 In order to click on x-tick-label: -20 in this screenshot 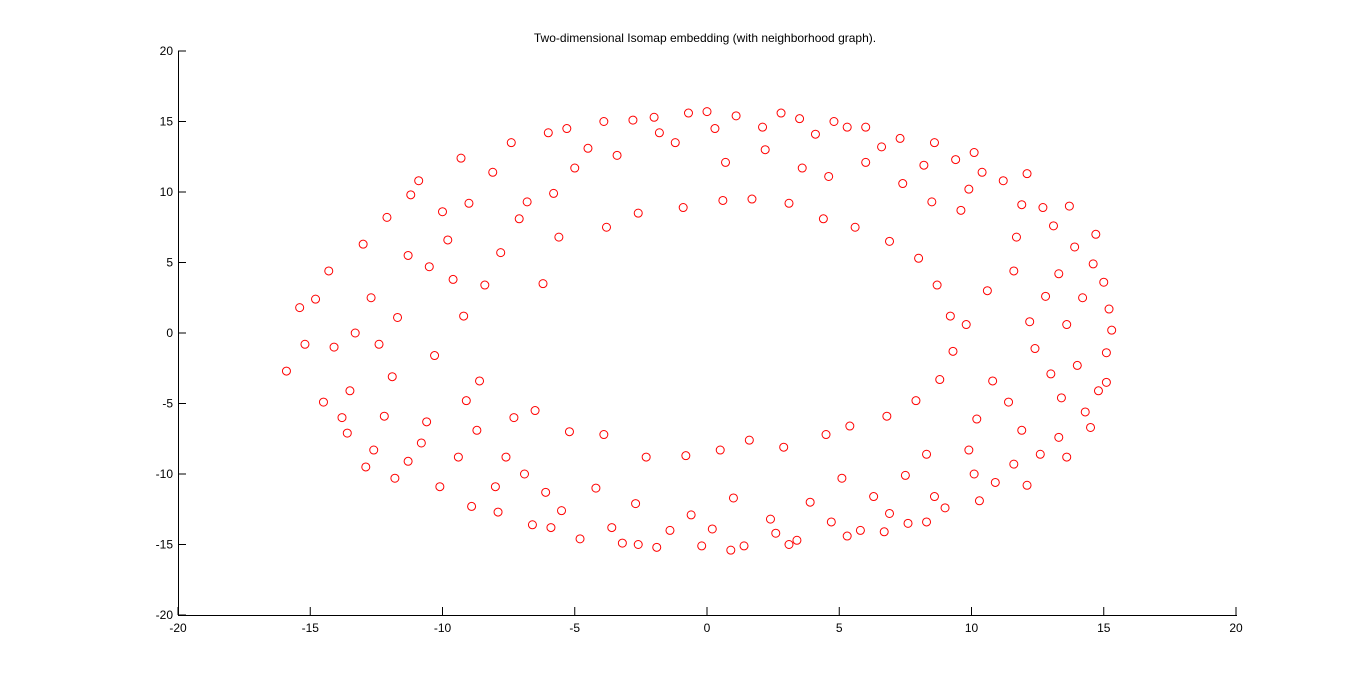, I will do `click(178, 628)`.